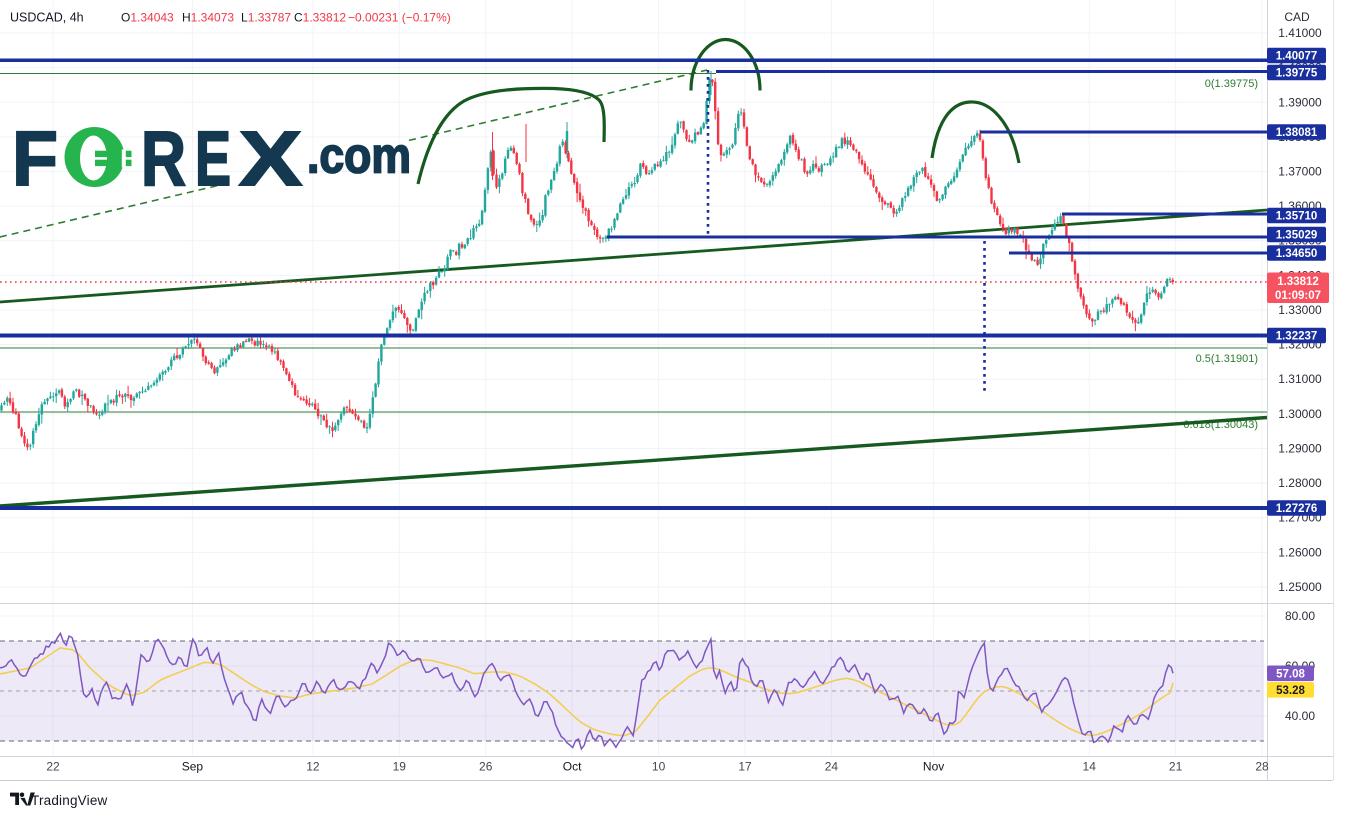 The height and width of the screenshot is (817, 1345). I want to click on svg-text: 1.28000, so click(1300, 483).